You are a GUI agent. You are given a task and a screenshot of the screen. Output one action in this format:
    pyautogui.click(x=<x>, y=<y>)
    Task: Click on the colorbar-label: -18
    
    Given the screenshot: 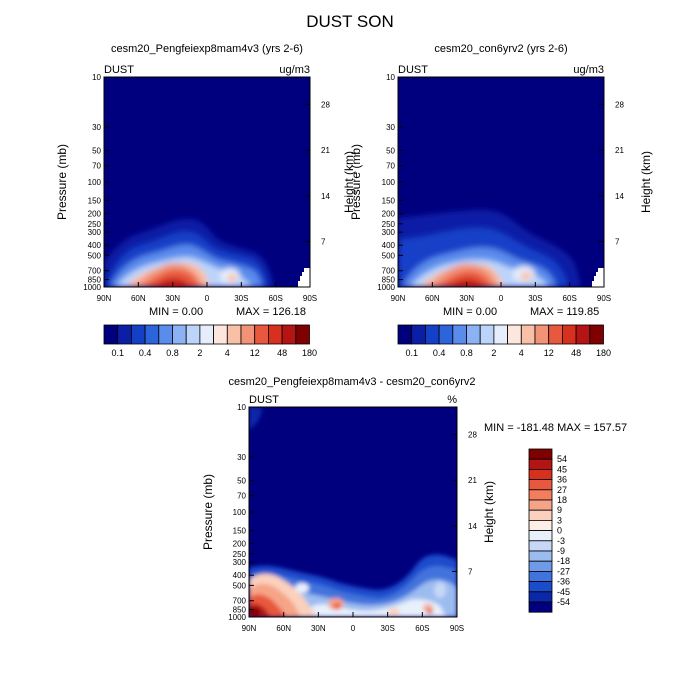 What is the action you would take?
    pyautogui.click(x=563, y=561)
    